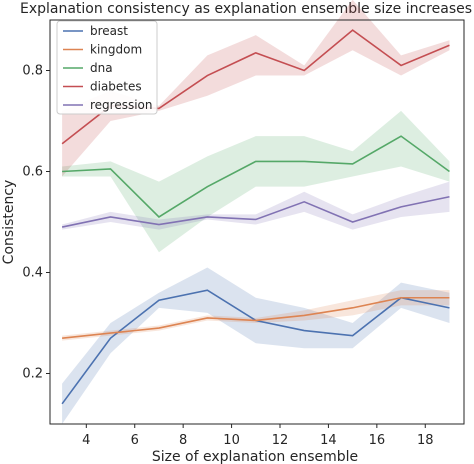 This screenshot has width=474, height=464. Describe the element at coordinates (116, 87) in the screenshot. I see `legend-label-diabetes: diabetes` at that location.